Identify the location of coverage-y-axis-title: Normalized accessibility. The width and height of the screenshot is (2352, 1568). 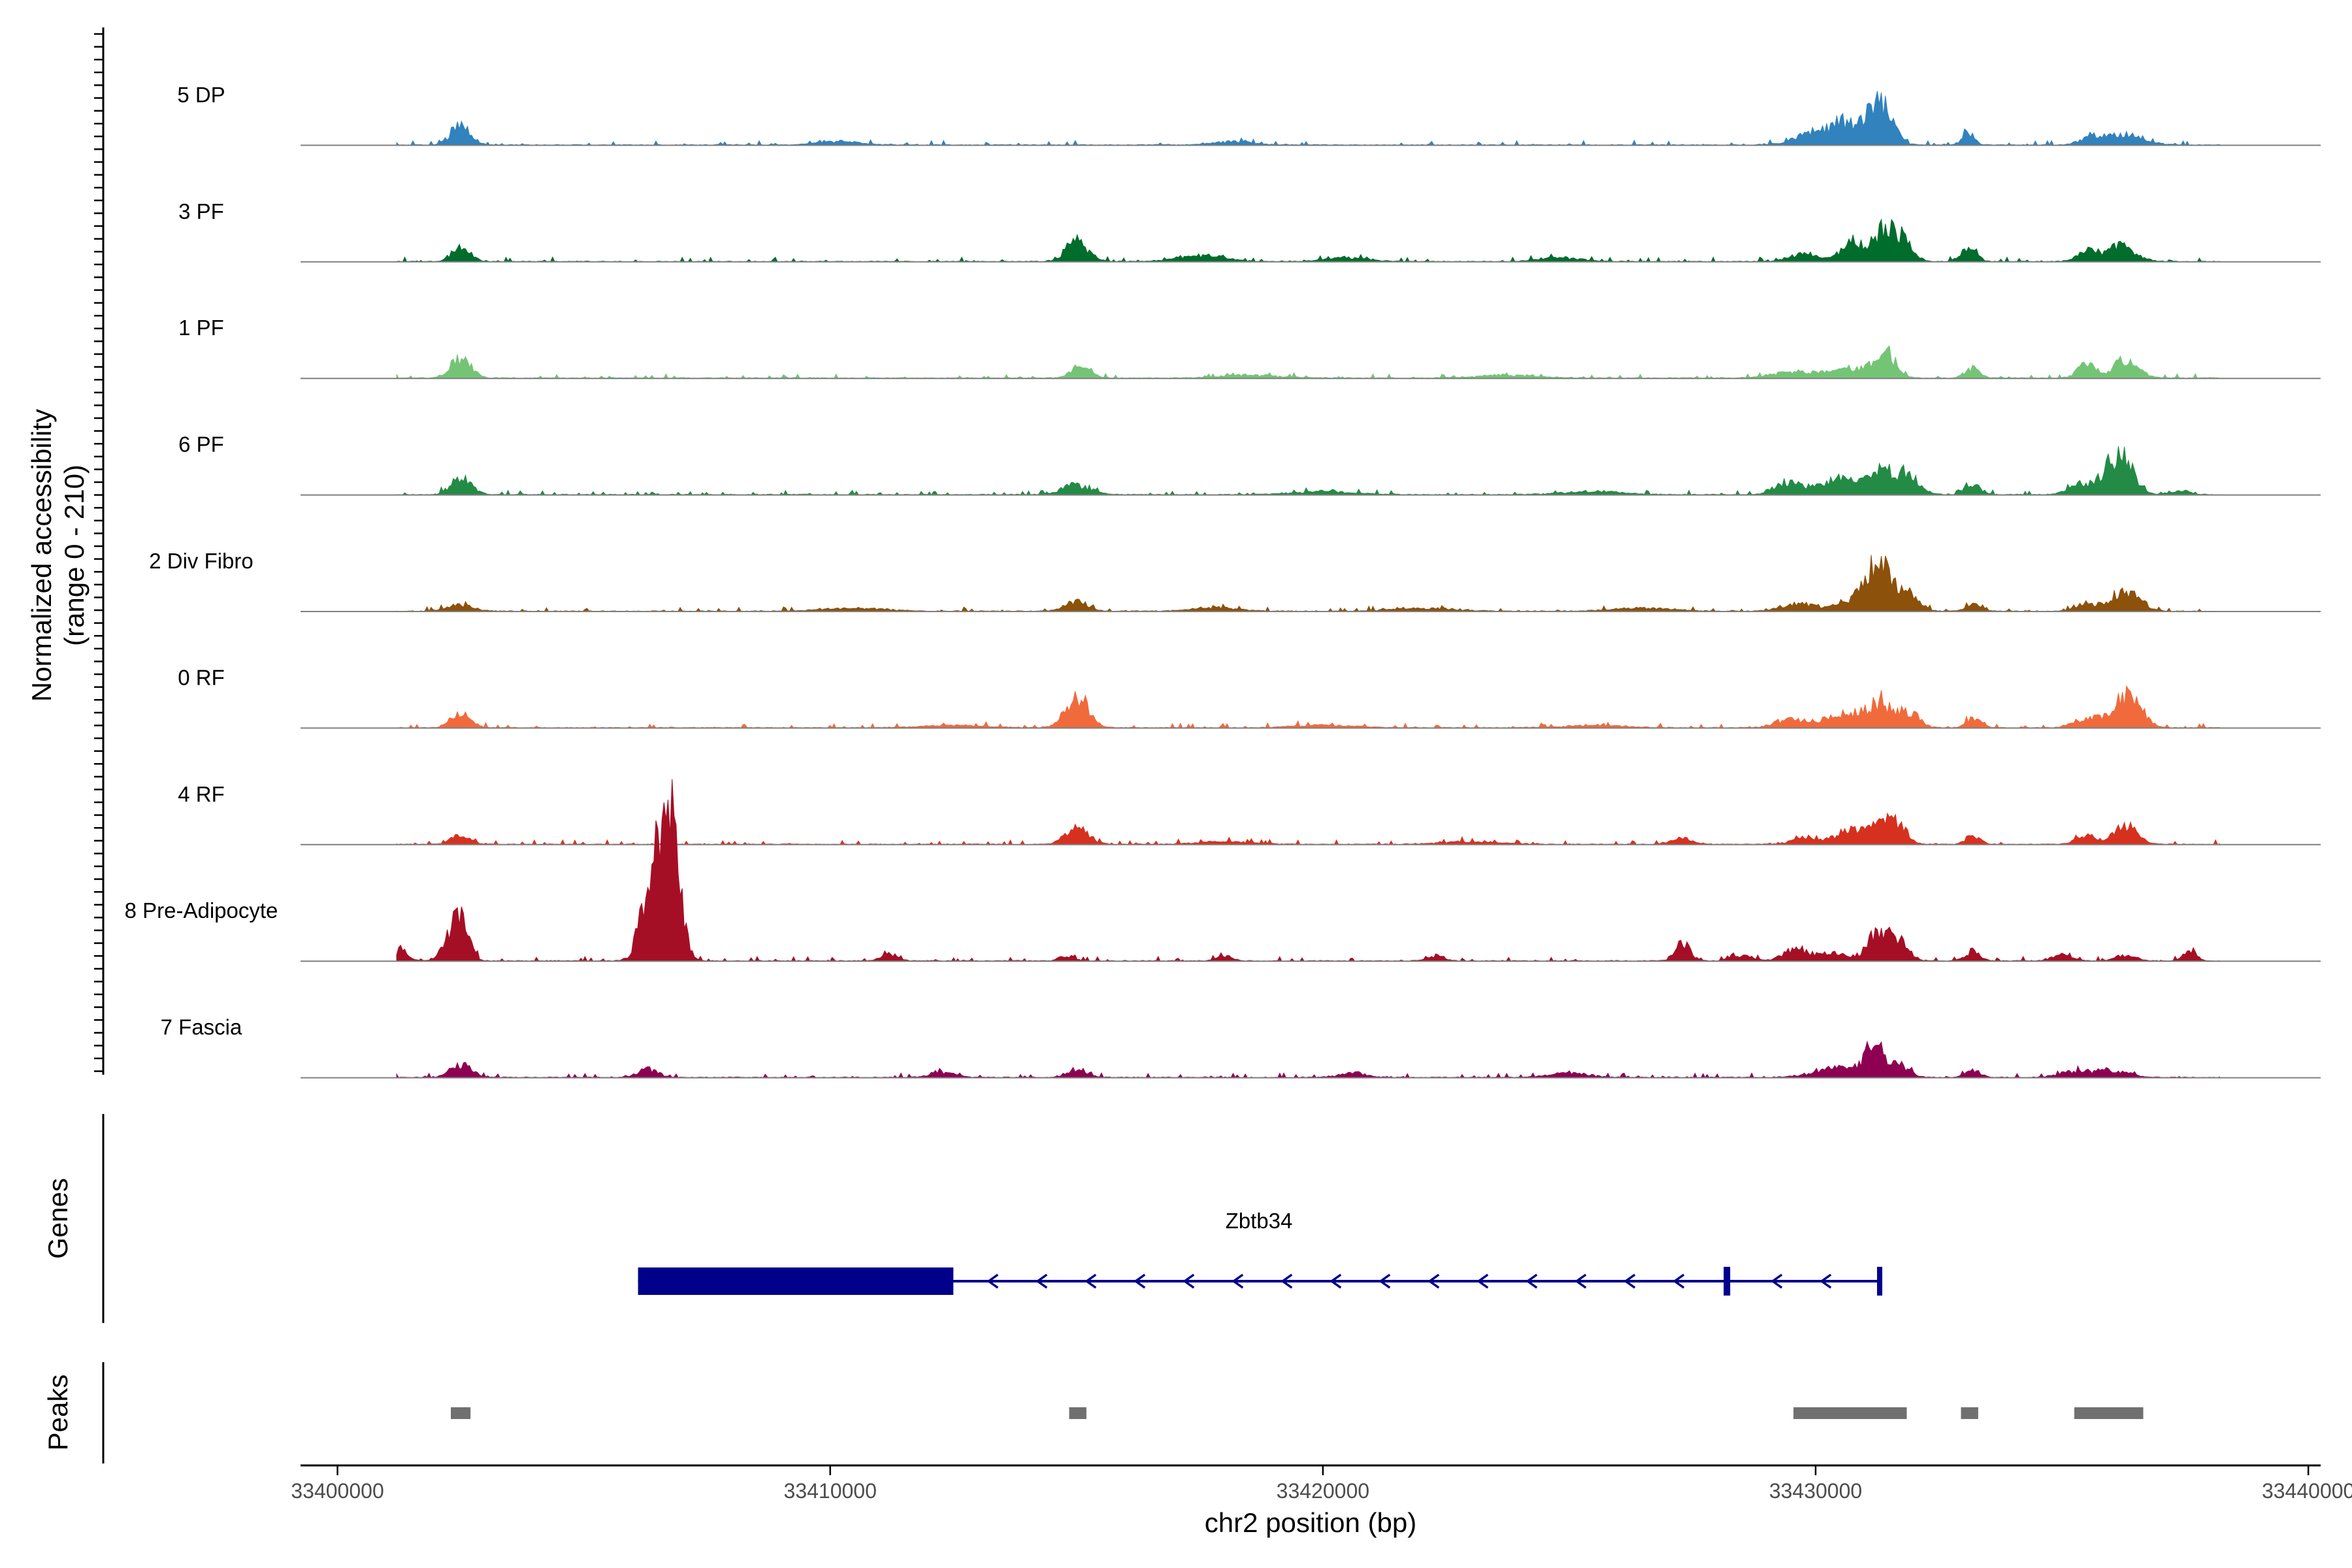
(41, 555).